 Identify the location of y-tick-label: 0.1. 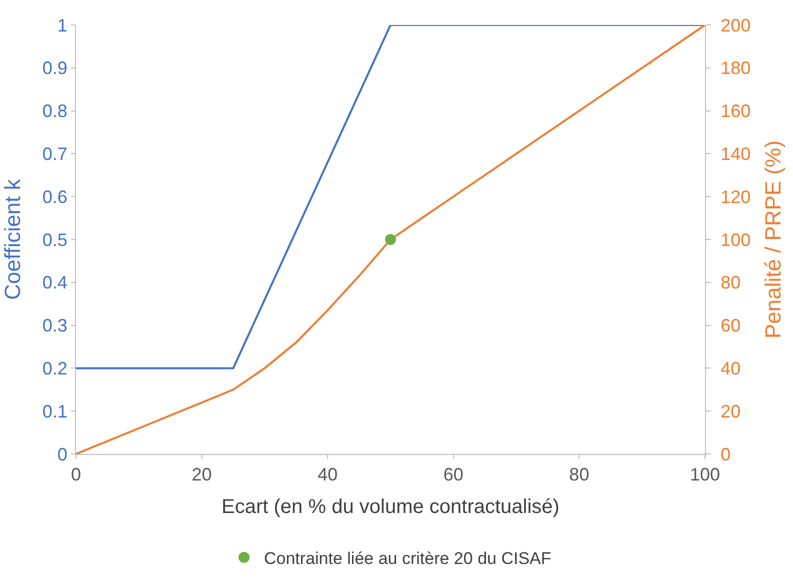
(55, 411).